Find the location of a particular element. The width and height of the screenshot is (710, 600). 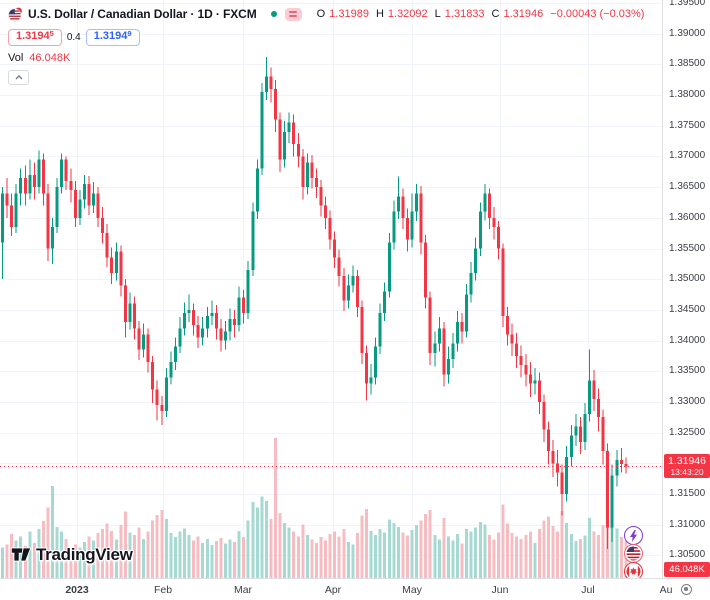

usd-flag-button is located at coordinates (633, 553).